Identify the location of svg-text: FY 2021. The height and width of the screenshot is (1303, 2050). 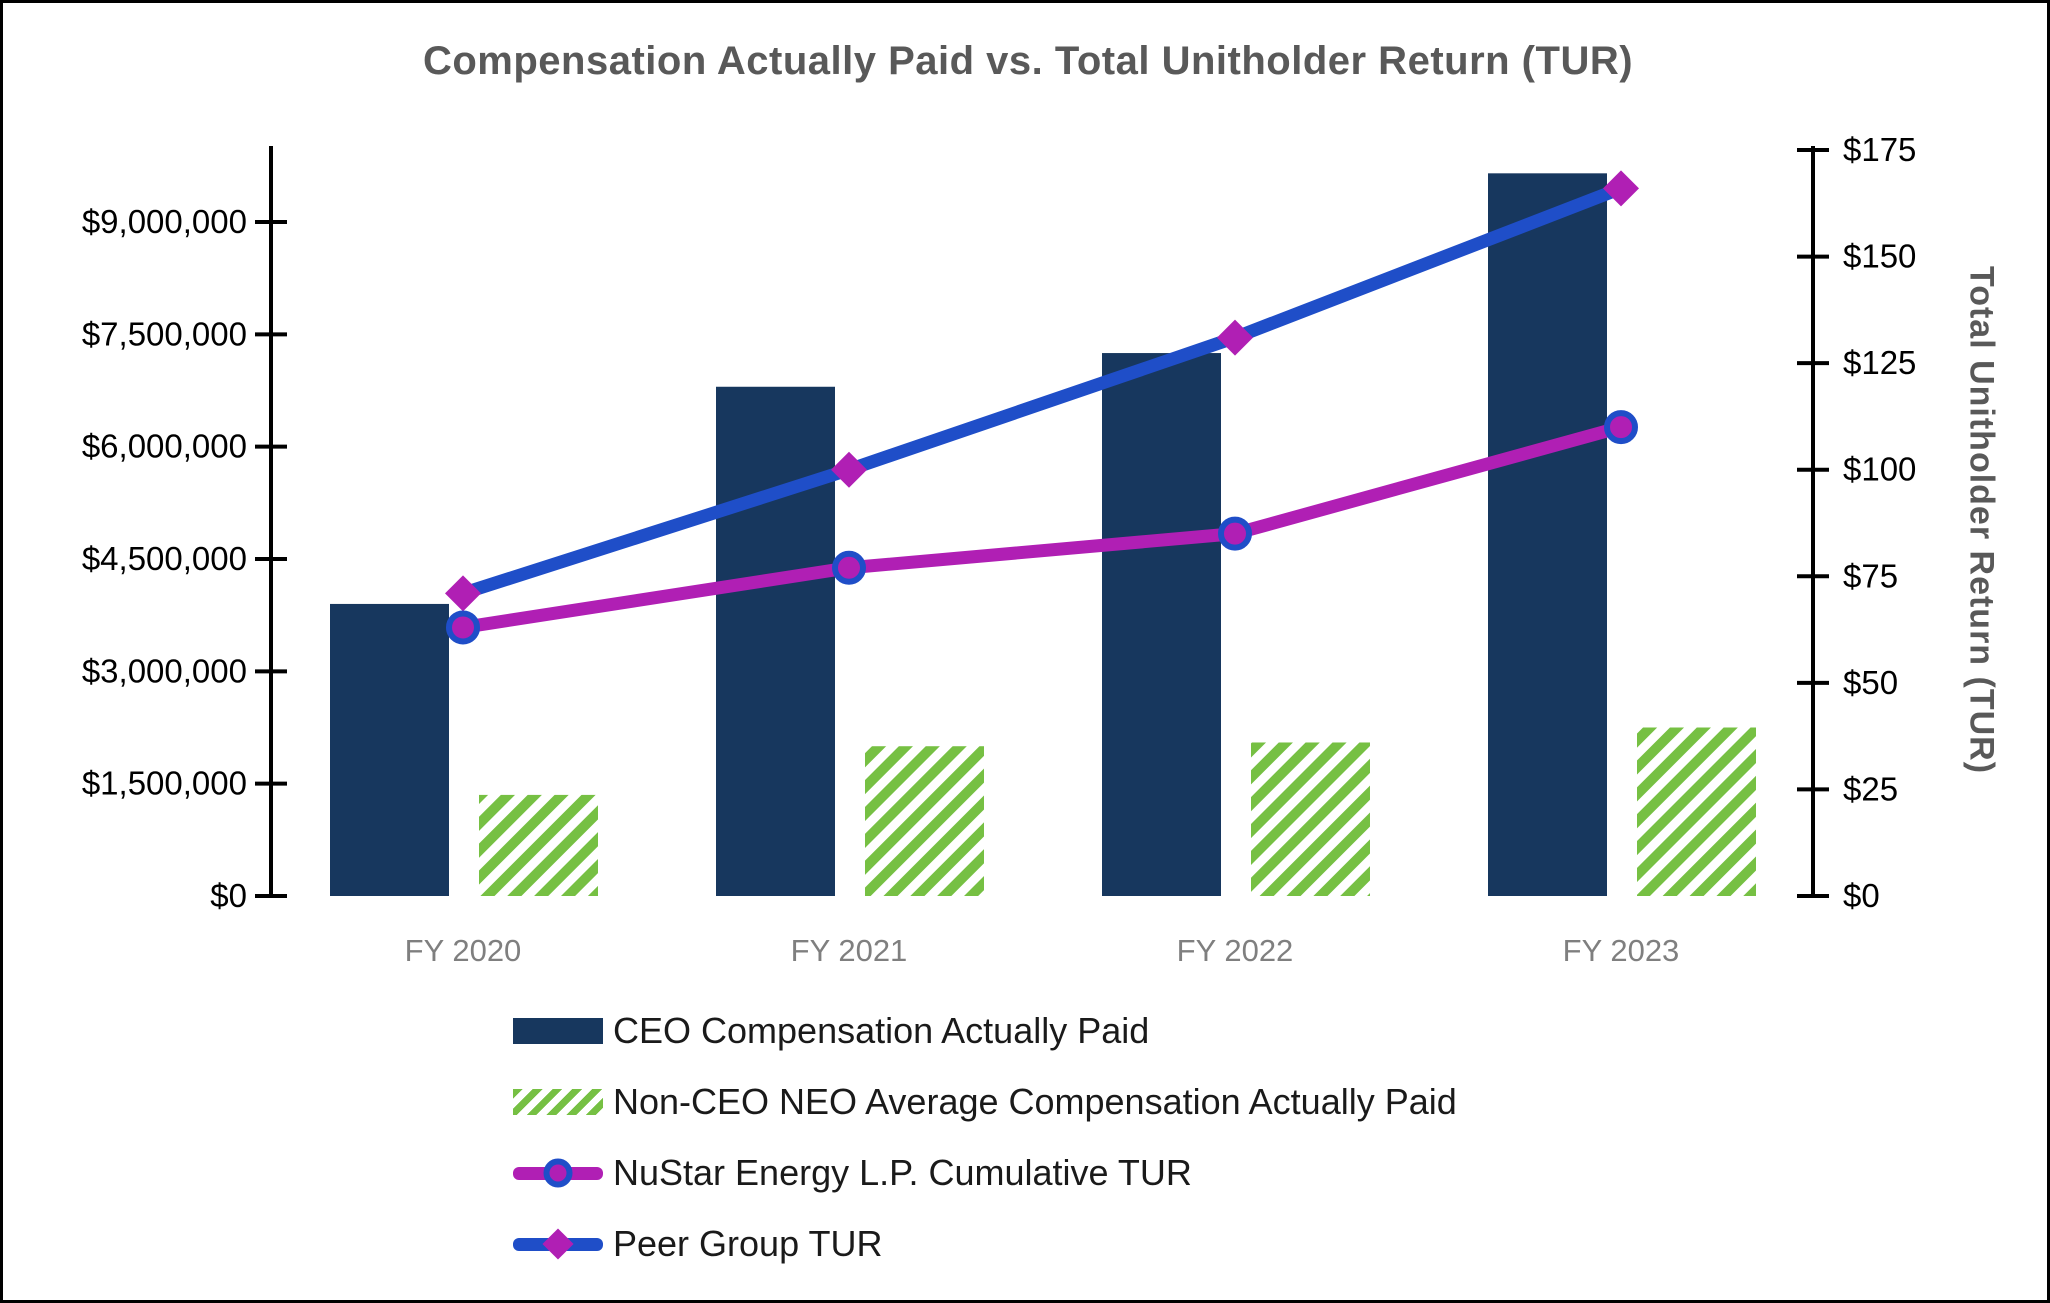
(849, 950).